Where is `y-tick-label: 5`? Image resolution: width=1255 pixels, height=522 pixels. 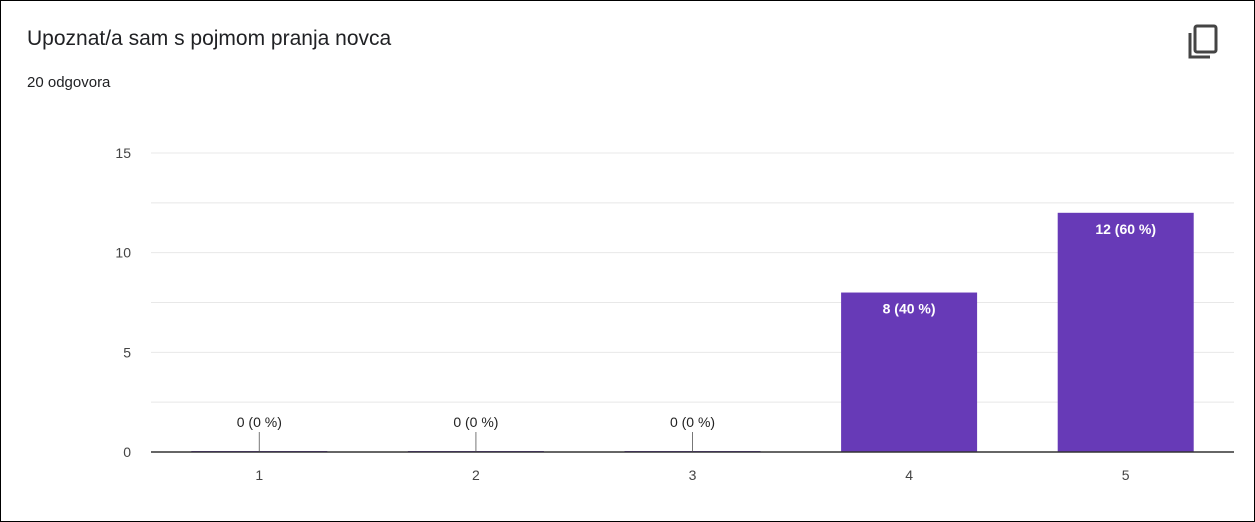 y-tick-label: 5 is located at coordinates (127, 352).